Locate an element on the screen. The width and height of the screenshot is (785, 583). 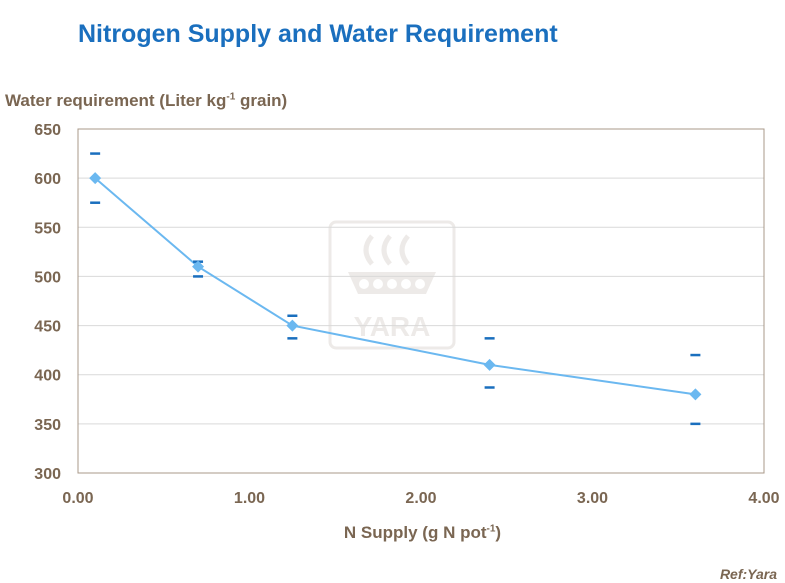
watermark-text: YARA is located at coordinates (392, 326).